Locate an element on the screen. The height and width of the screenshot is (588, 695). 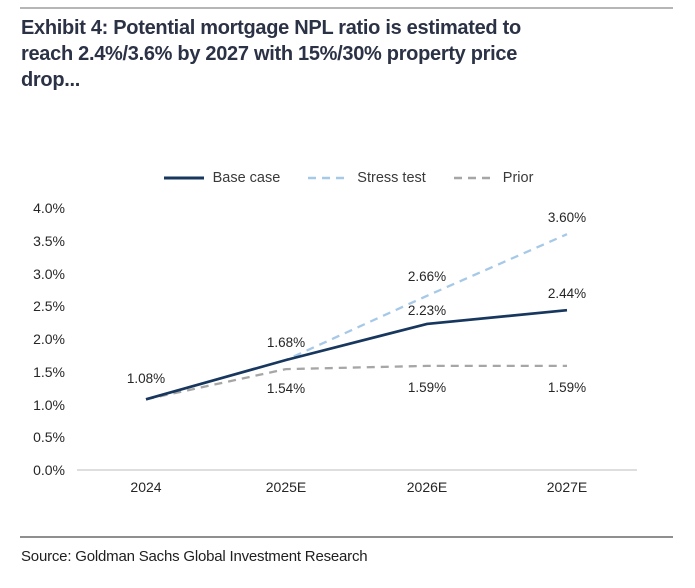
data-point-label-stress-test-2026e: 2.66% is located at coordinates (427, 276).